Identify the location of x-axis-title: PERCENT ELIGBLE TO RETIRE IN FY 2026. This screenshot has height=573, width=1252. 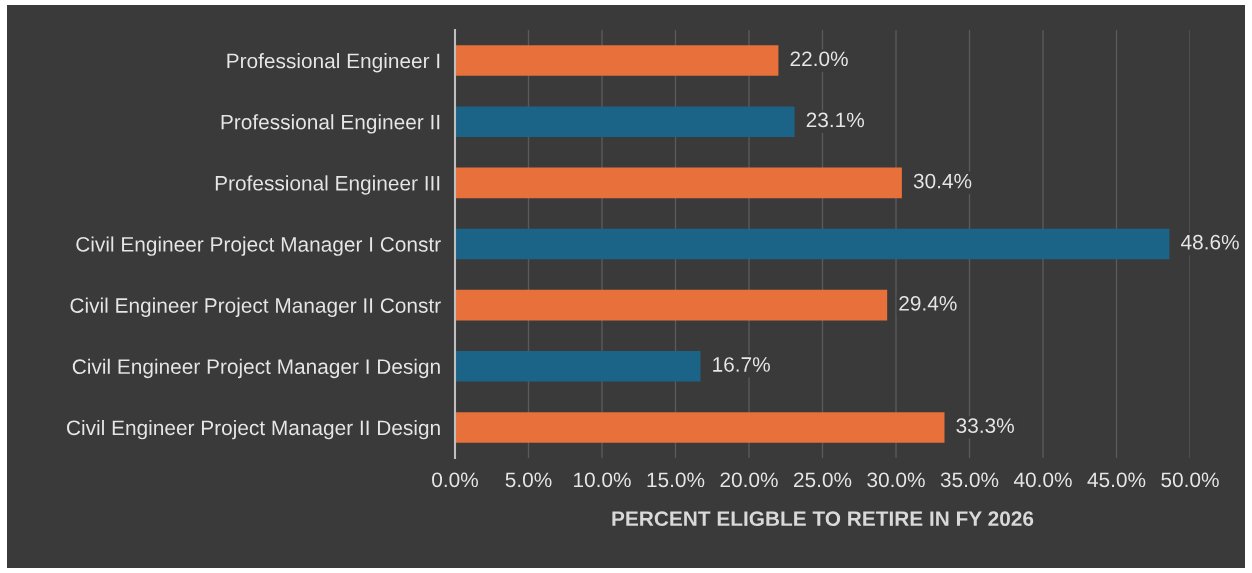
(823, 519).